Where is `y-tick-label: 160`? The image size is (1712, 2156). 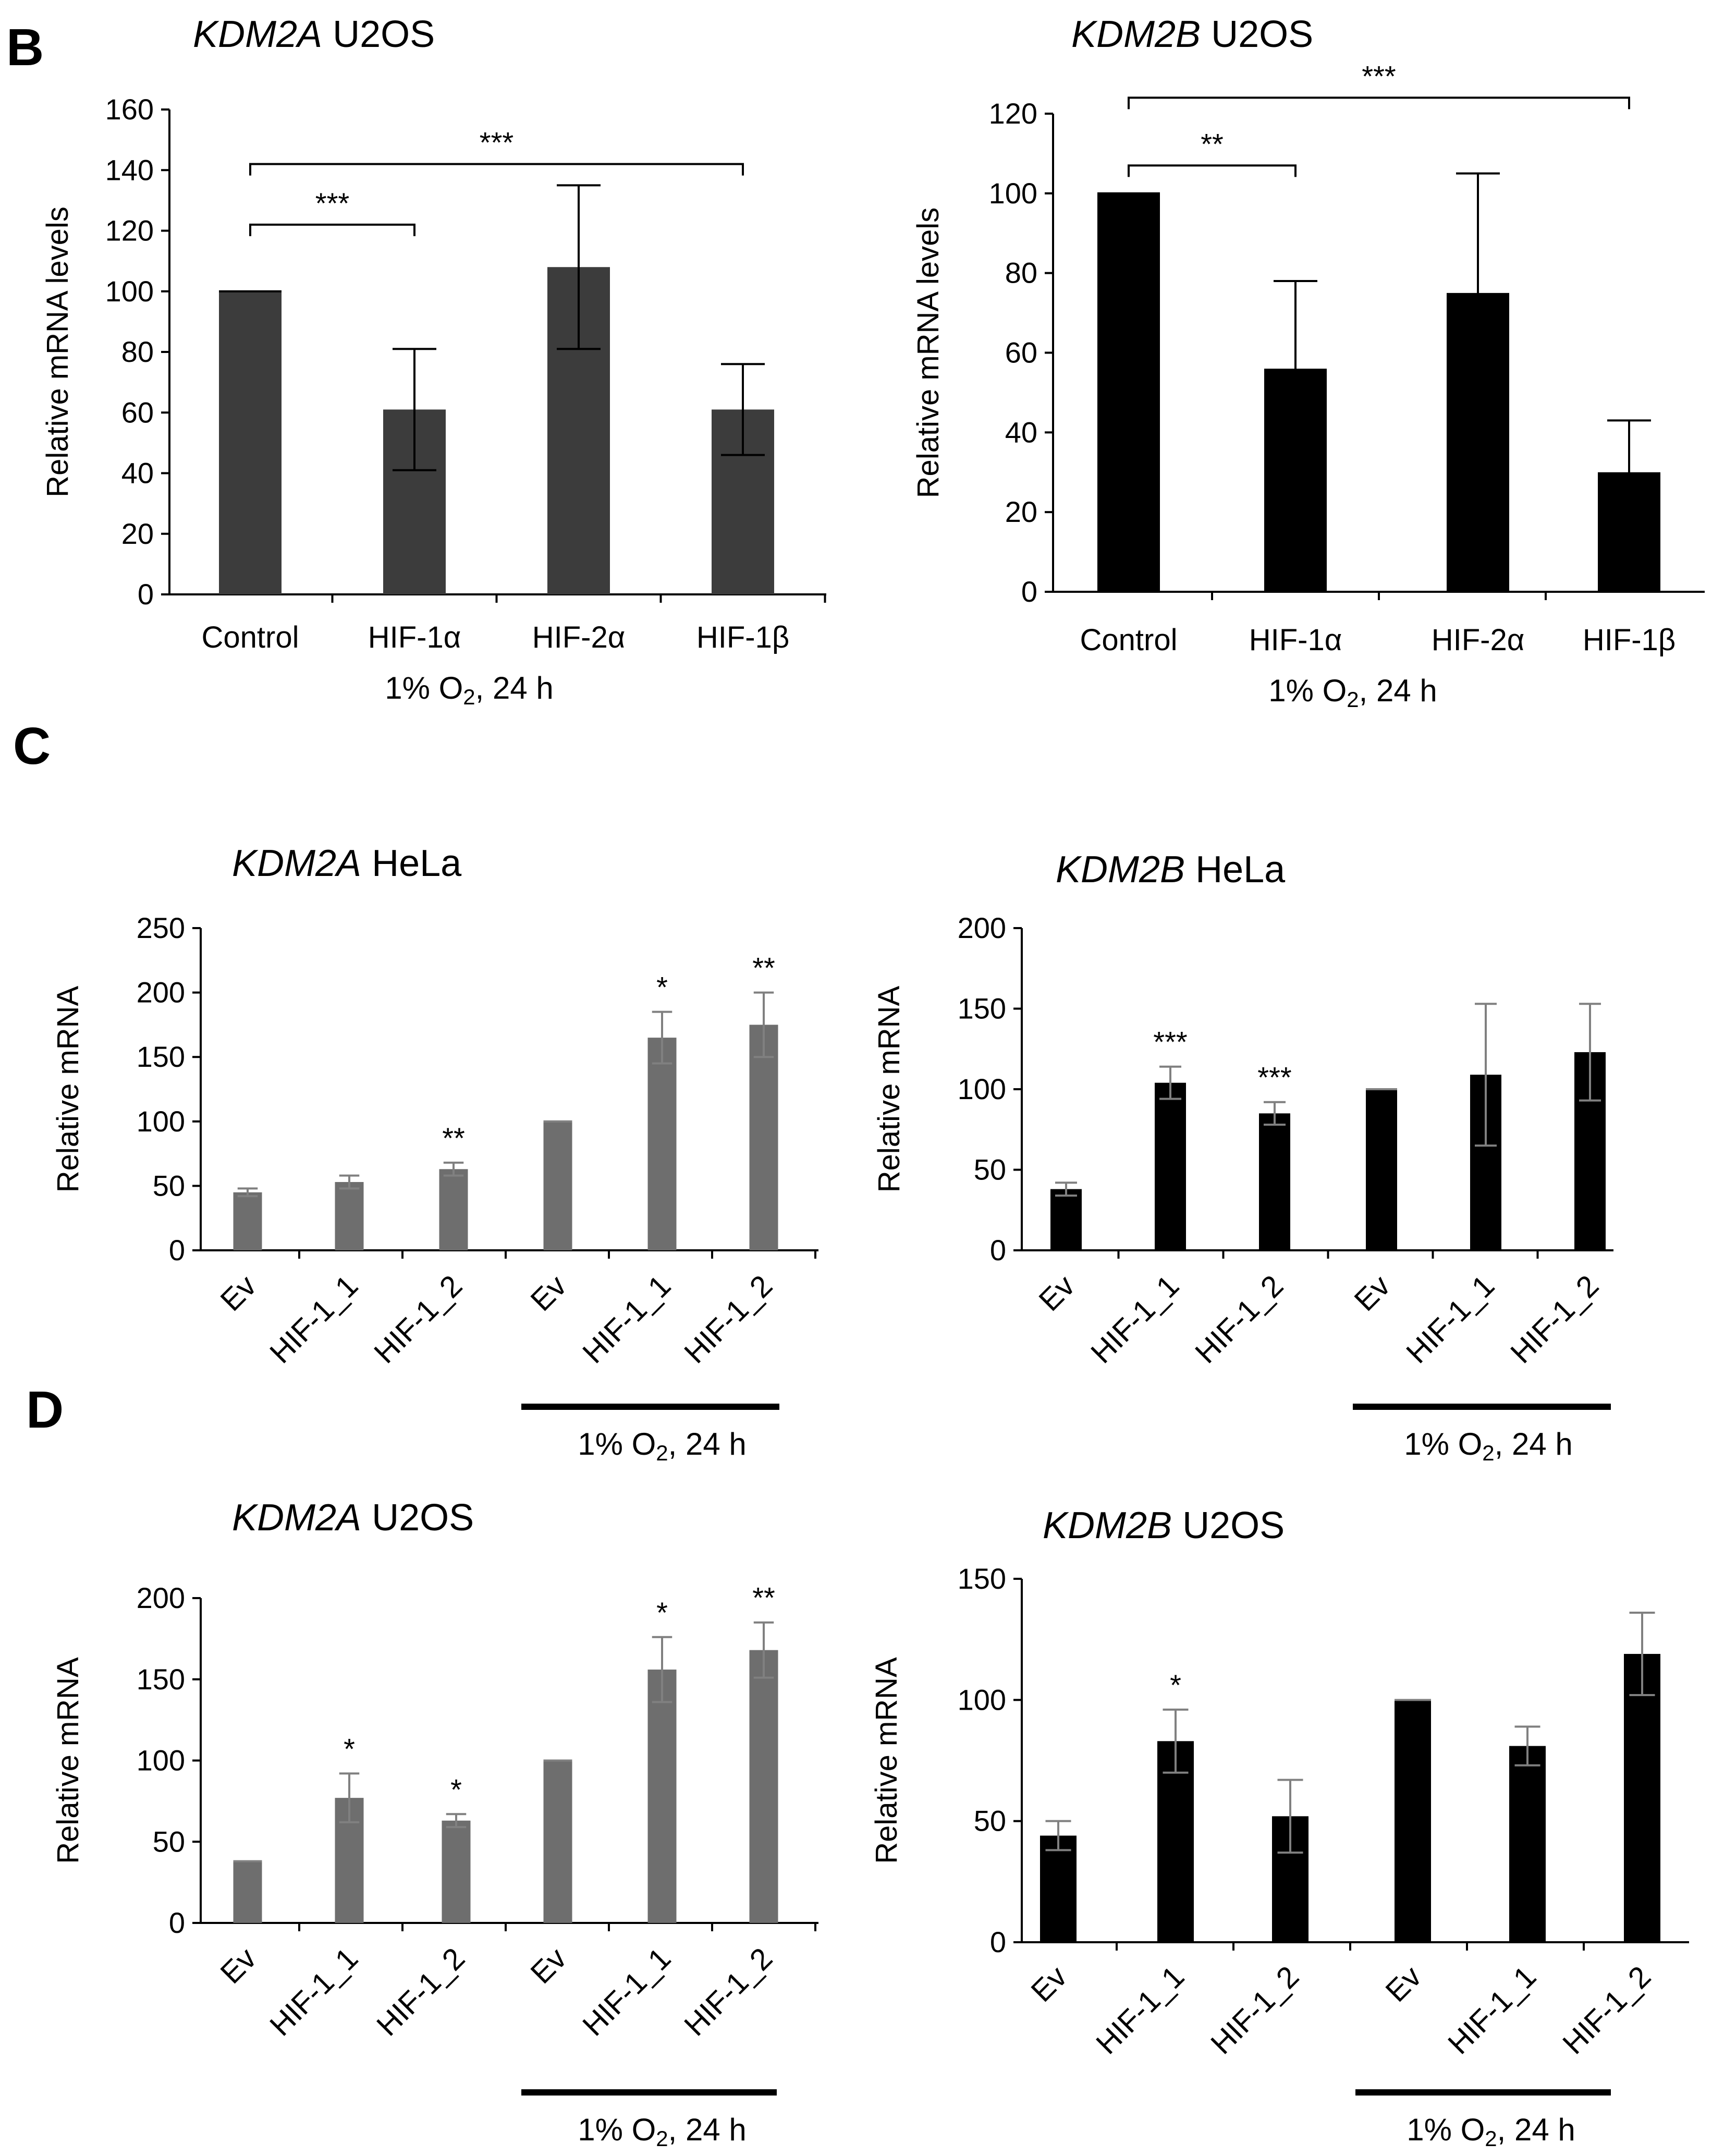 y-tick-label: 160 is located at coordinates (129, 109).